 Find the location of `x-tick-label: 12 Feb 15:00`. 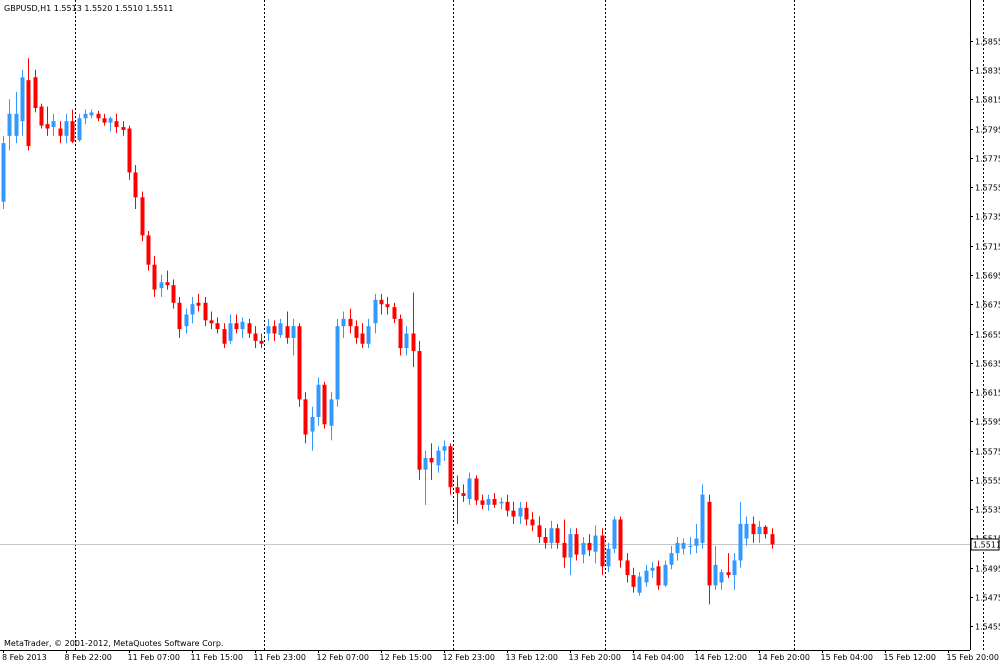

x-tick-label: 12 Feb 15:00 is located at coordinates (406, 657).